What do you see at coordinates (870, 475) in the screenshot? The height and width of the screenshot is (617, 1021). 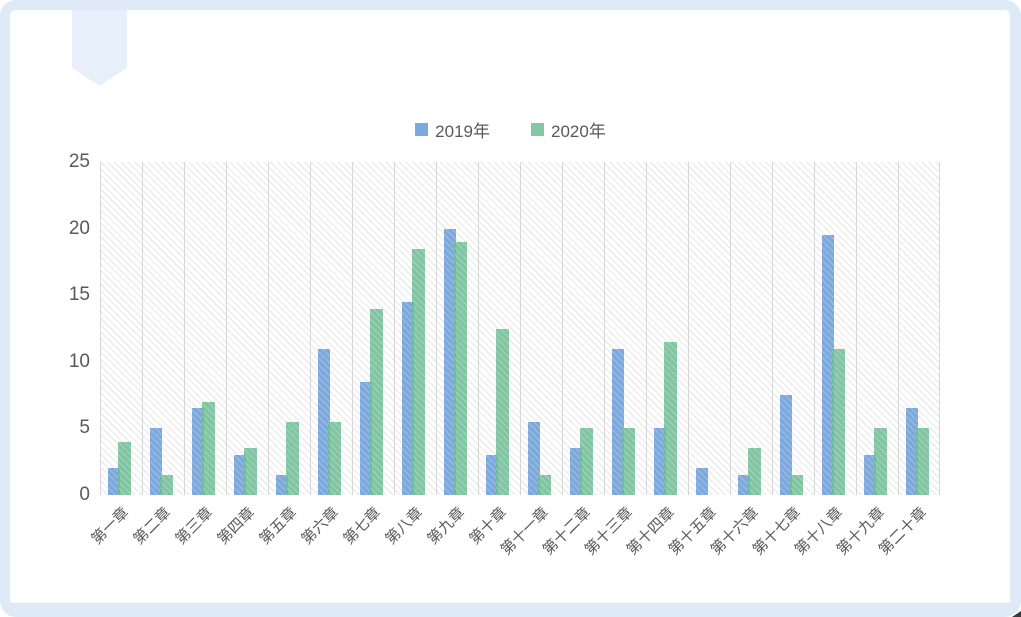 I see `bar-2019年-第十九章` at bounding box center [870, 475].